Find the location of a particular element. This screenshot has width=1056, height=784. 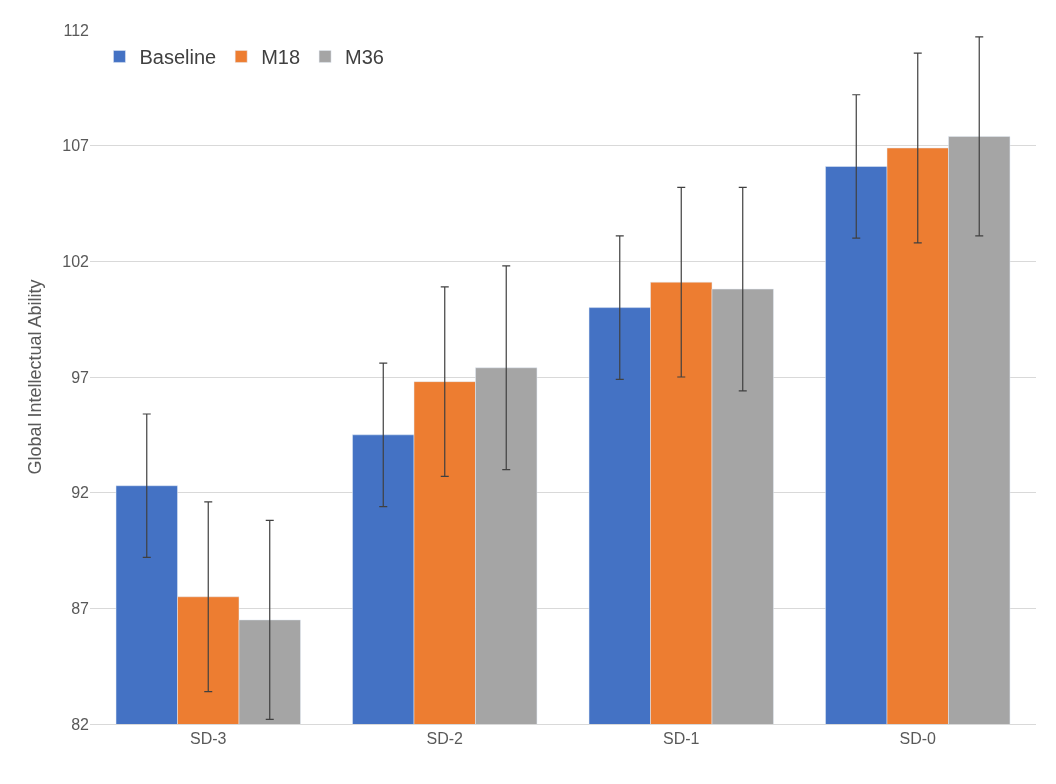

y-tick-label: 92 is located at coordinates (80, 493).